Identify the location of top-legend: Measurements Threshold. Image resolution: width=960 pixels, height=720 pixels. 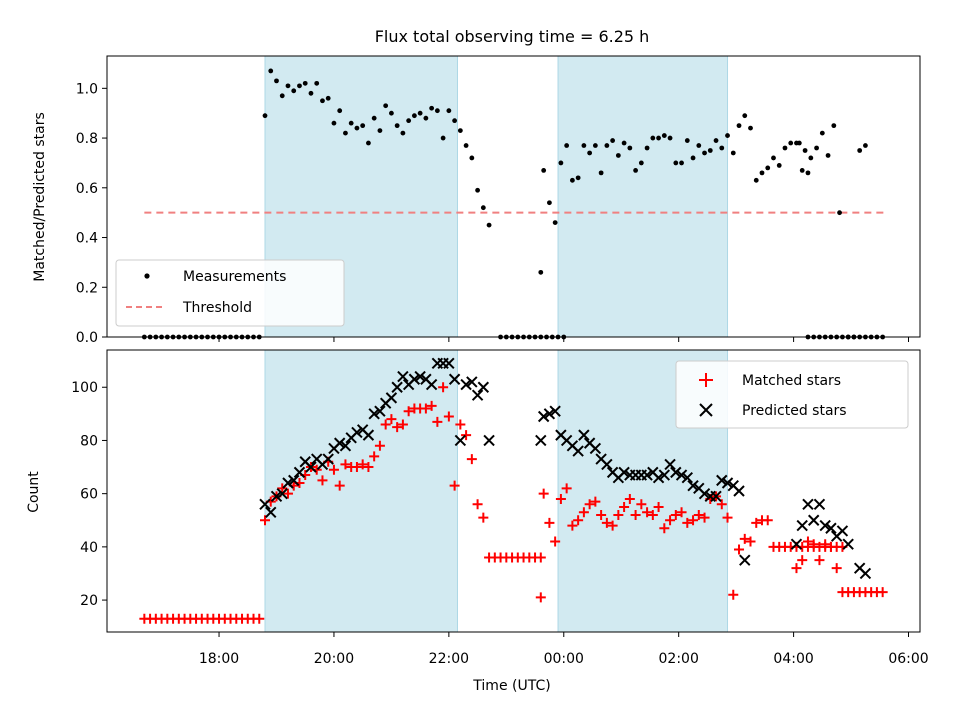
(230, 293).